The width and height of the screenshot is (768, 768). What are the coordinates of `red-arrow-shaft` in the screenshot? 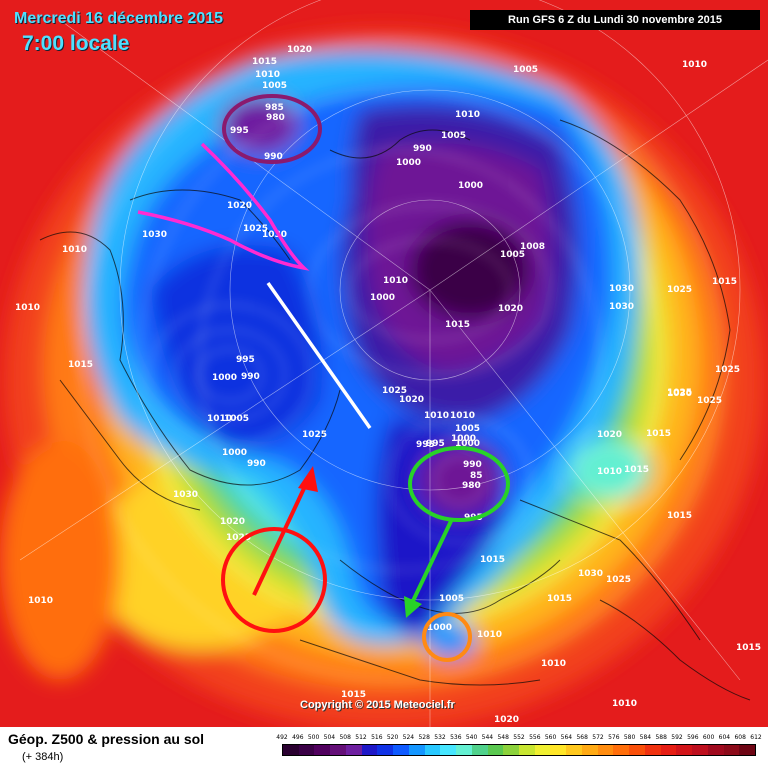 It's located at (280, 538).